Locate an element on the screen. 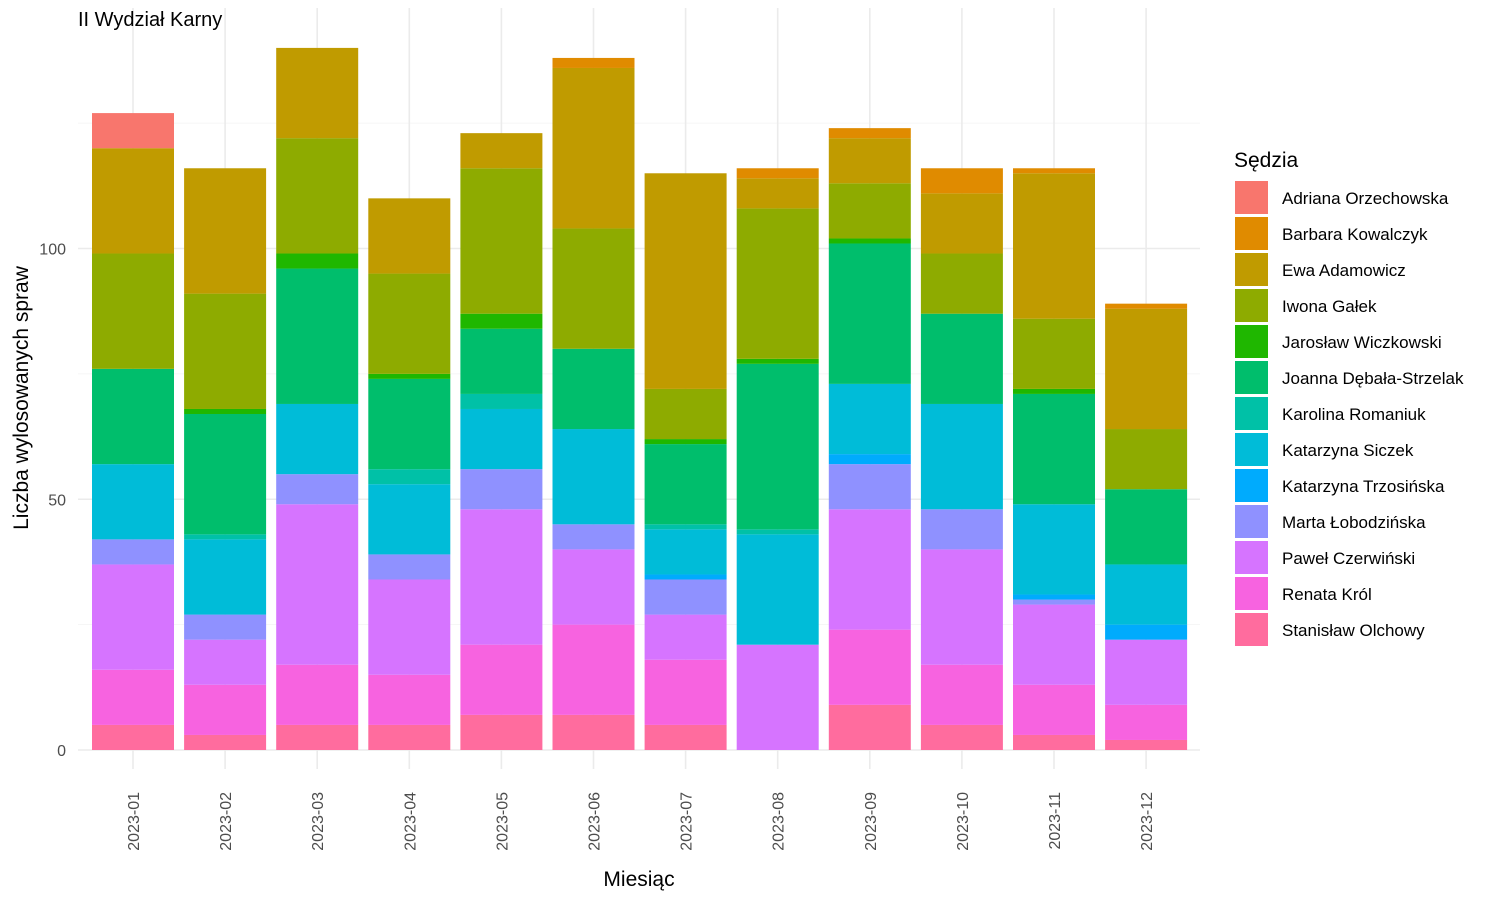 This screenshot has width=1500, height=900. y-axis: 0 50 100 is located at coordinates (52, 501).